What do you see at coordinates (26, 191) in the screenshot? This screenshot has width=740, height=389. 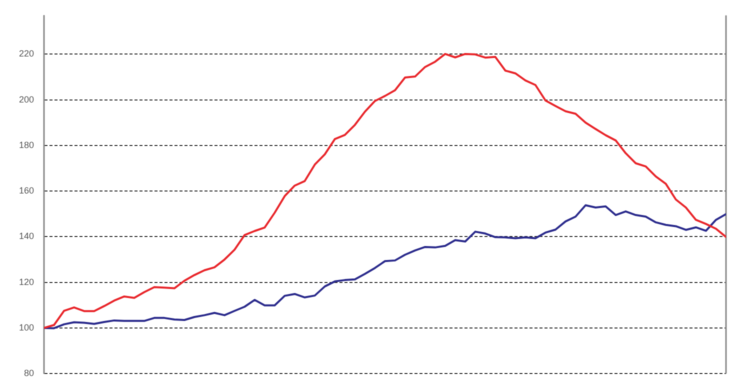 I see `y-tick-label: 160` at bounding box center [26, 191].